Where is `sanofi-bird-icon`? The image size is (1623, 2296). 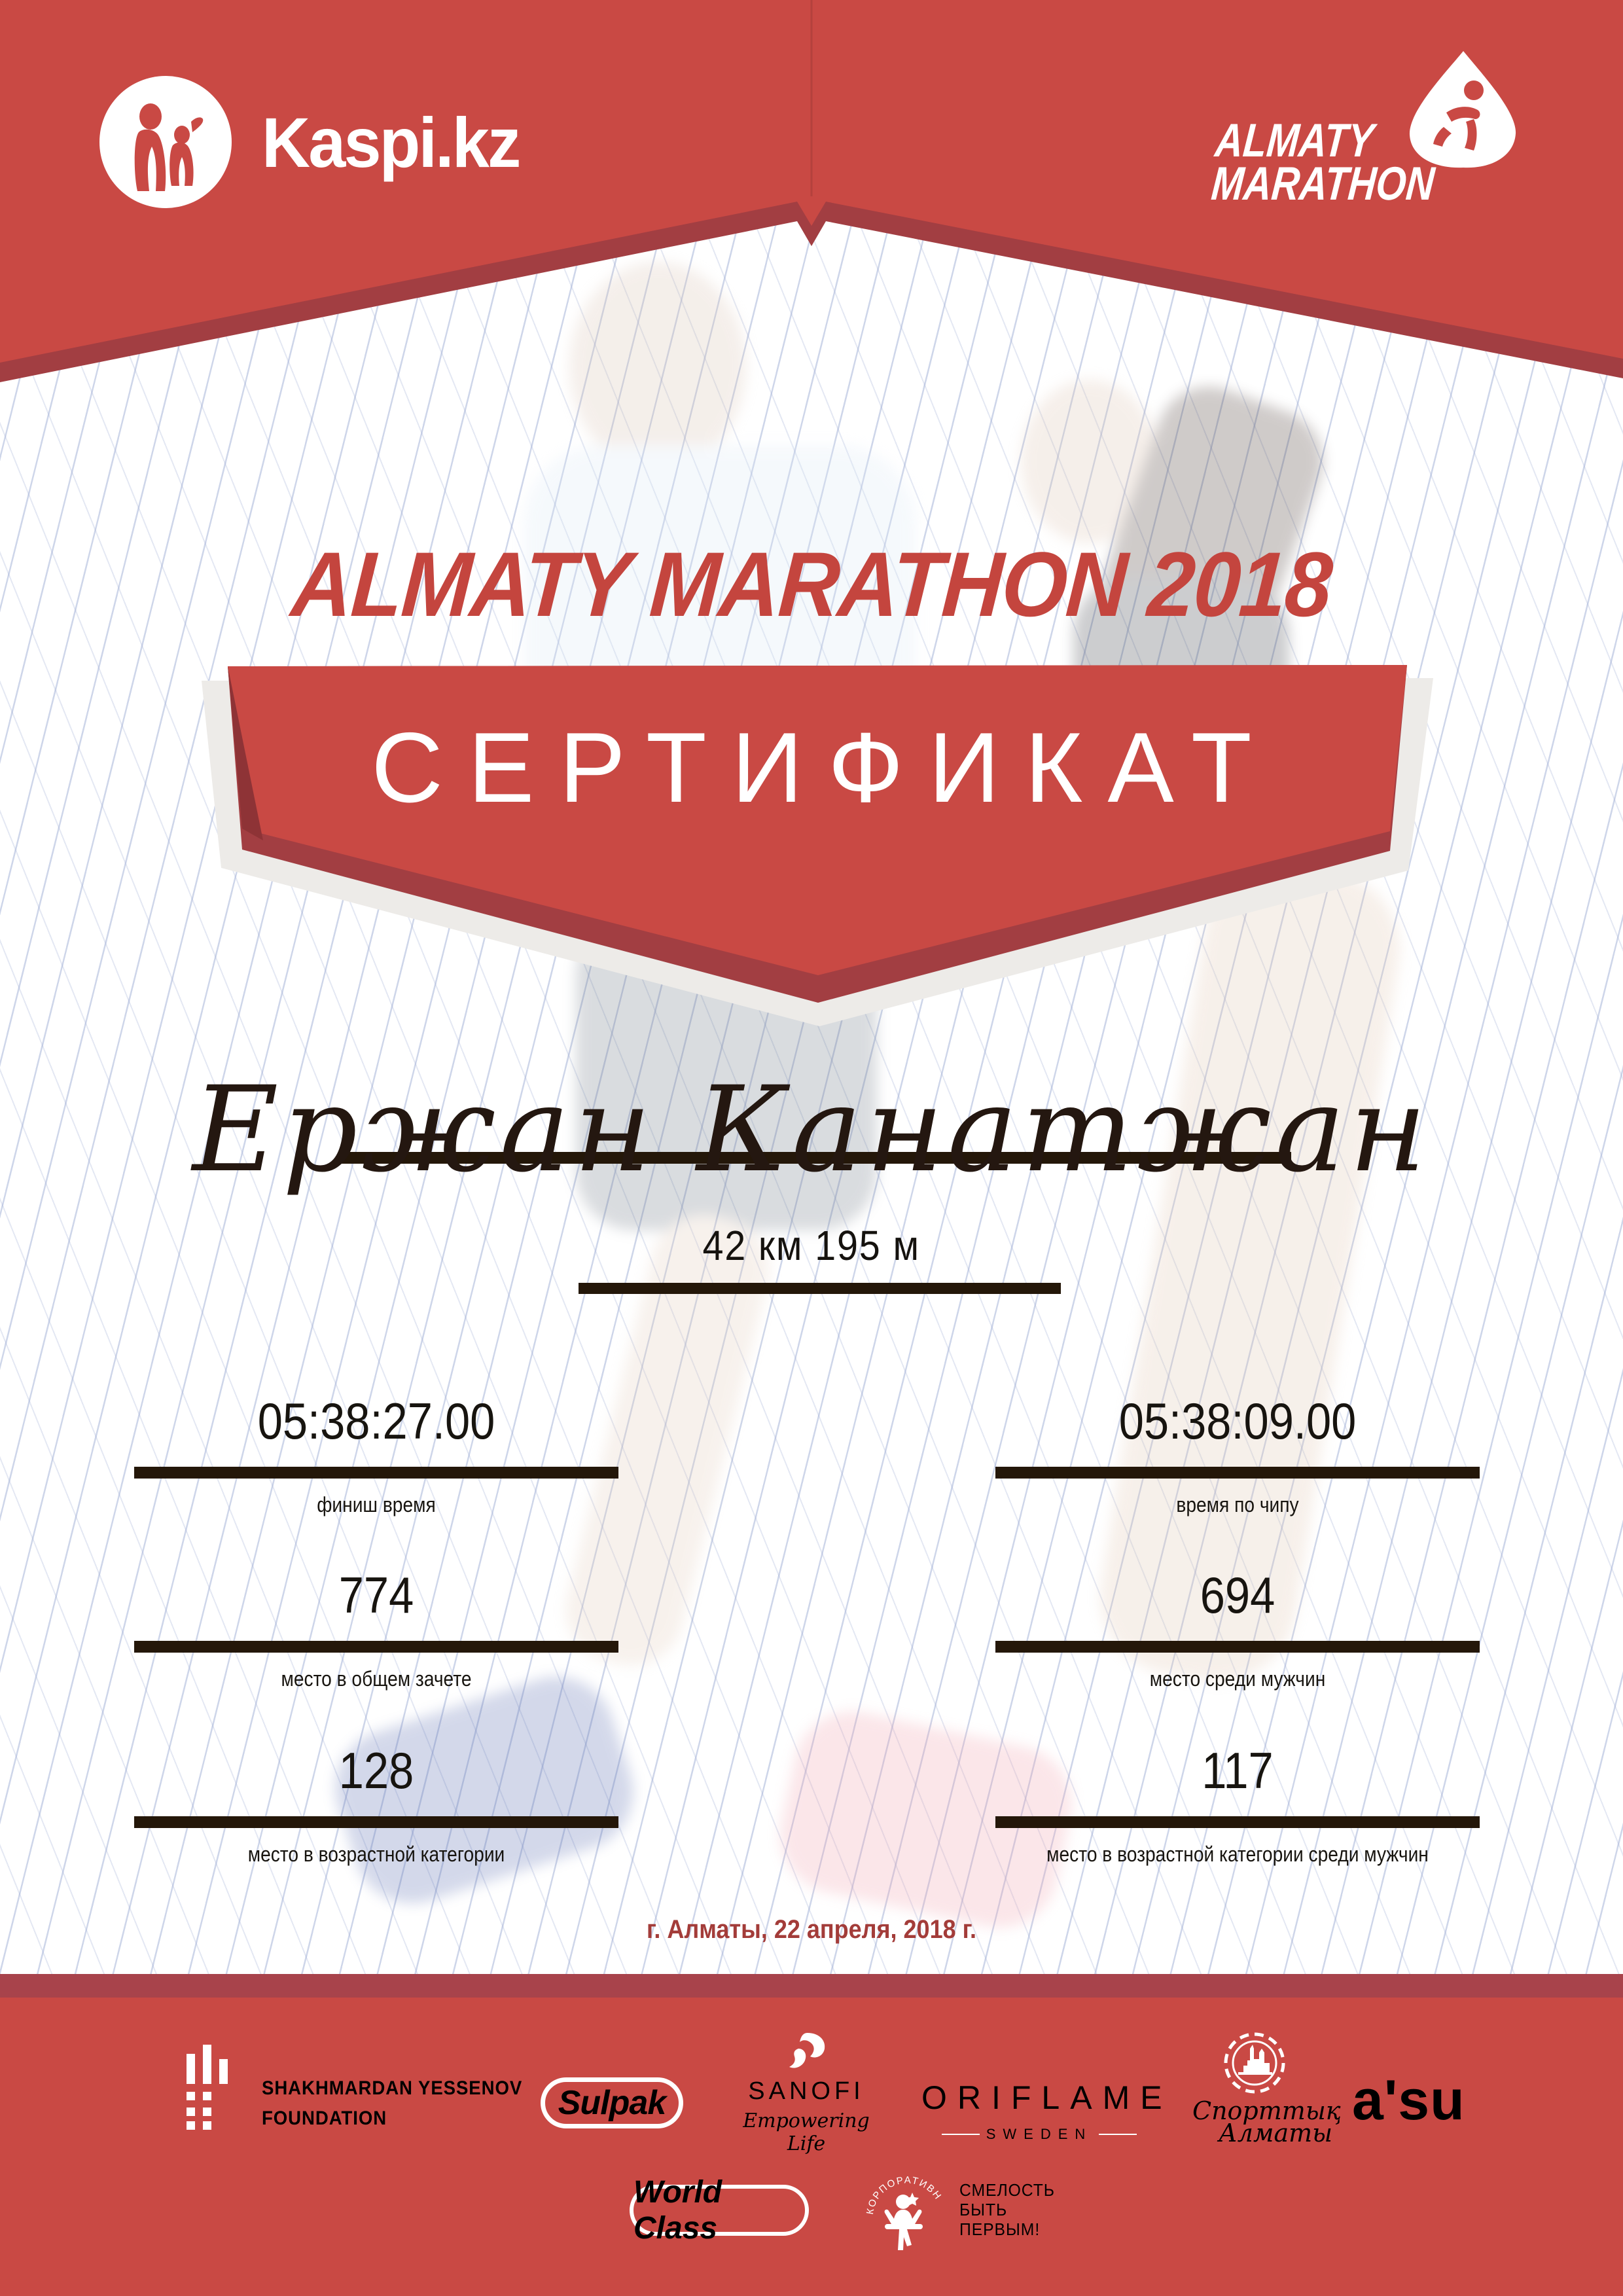 sanofi-bird-icon is located at coordinates (807, 2050).